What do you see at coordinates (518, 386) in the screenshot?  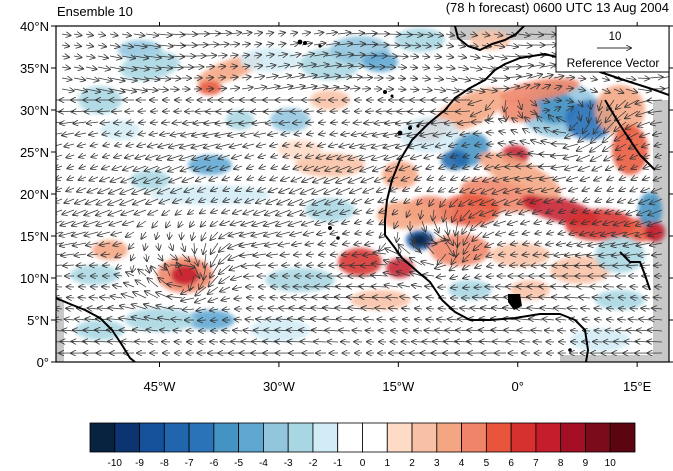 I see `lon-label: 0°` at bounding box center [518, 386].